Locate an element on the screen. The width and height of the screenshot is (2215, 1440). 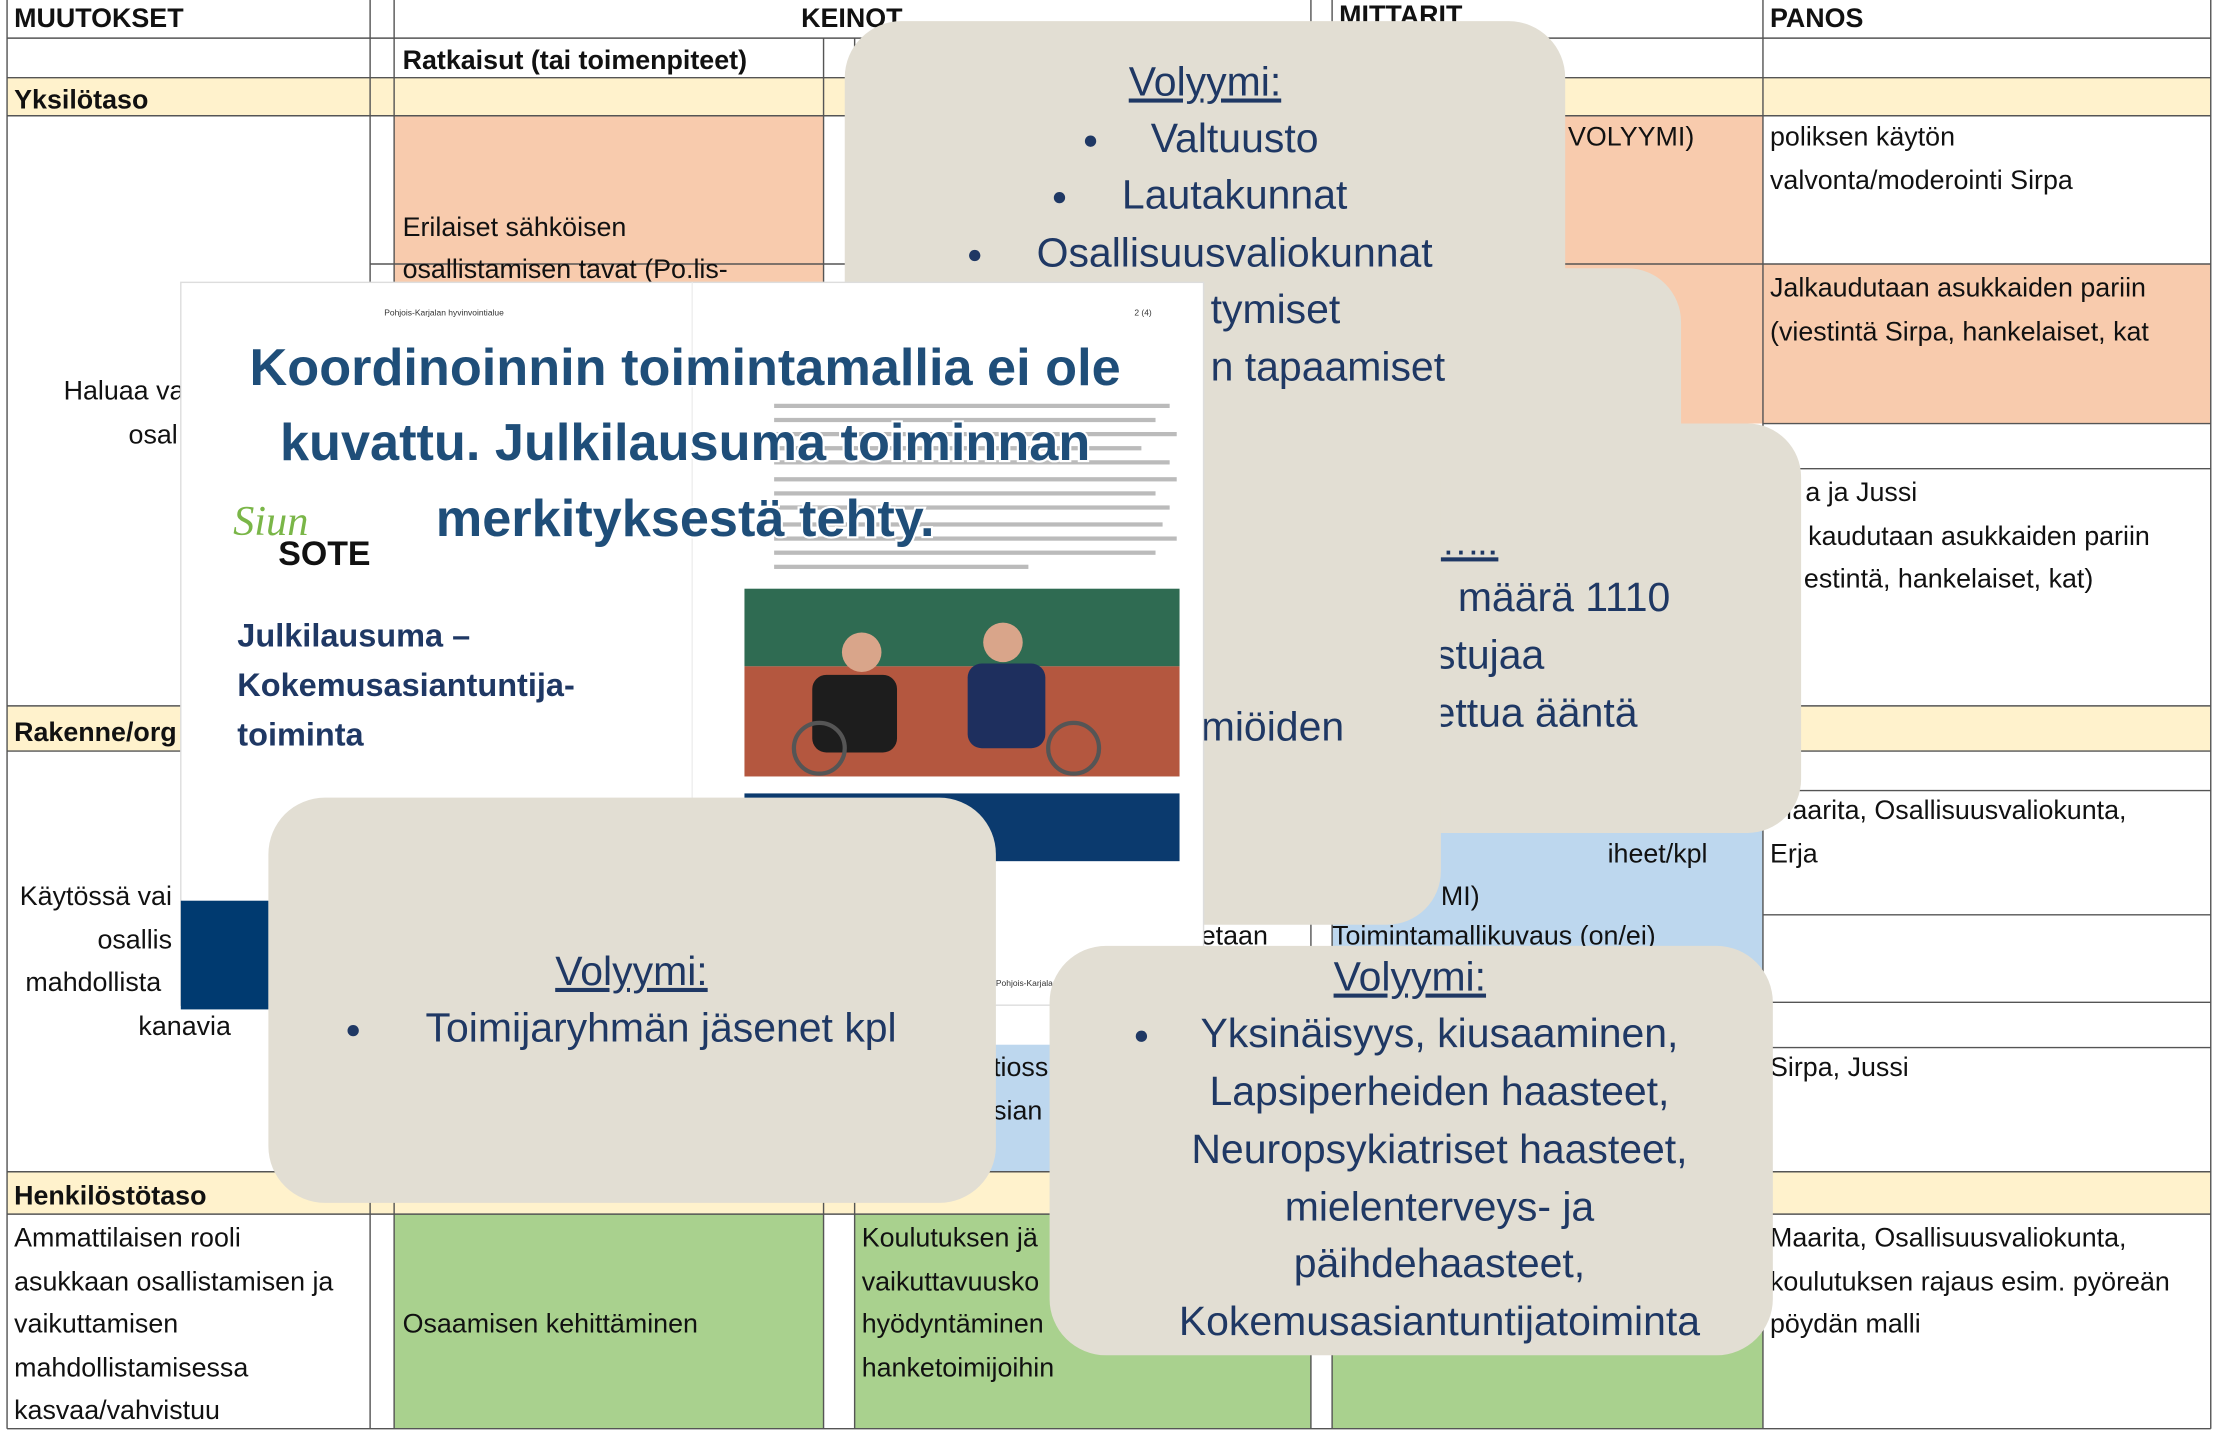
callout-text: miöiden is located at coordinates (1272, 727).